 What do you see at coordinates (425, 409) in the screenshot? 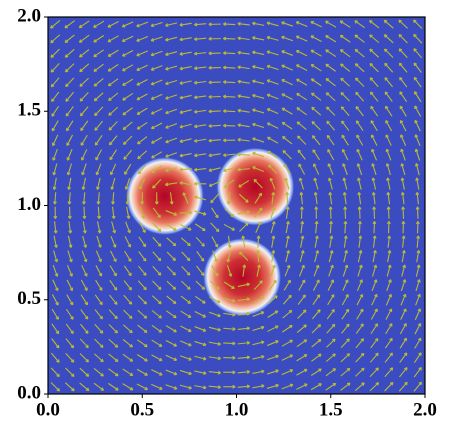
I see `x-tick-label: 2.0` at bounding box center [425, 409].